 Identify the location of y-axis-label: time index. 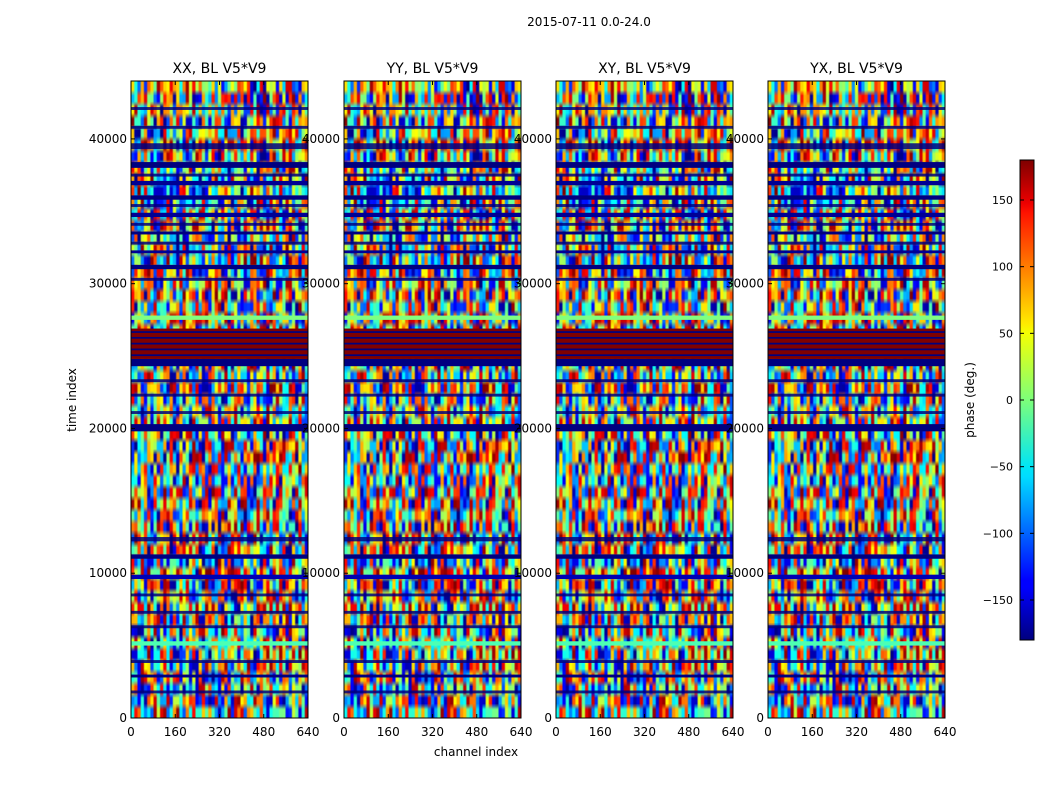
(72, 400).